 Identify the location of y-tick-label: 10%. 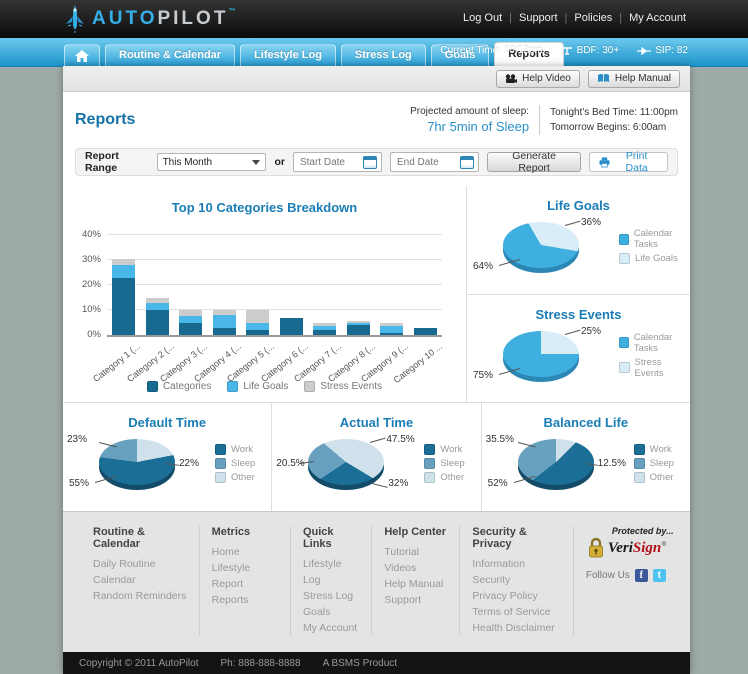
(91, 309).